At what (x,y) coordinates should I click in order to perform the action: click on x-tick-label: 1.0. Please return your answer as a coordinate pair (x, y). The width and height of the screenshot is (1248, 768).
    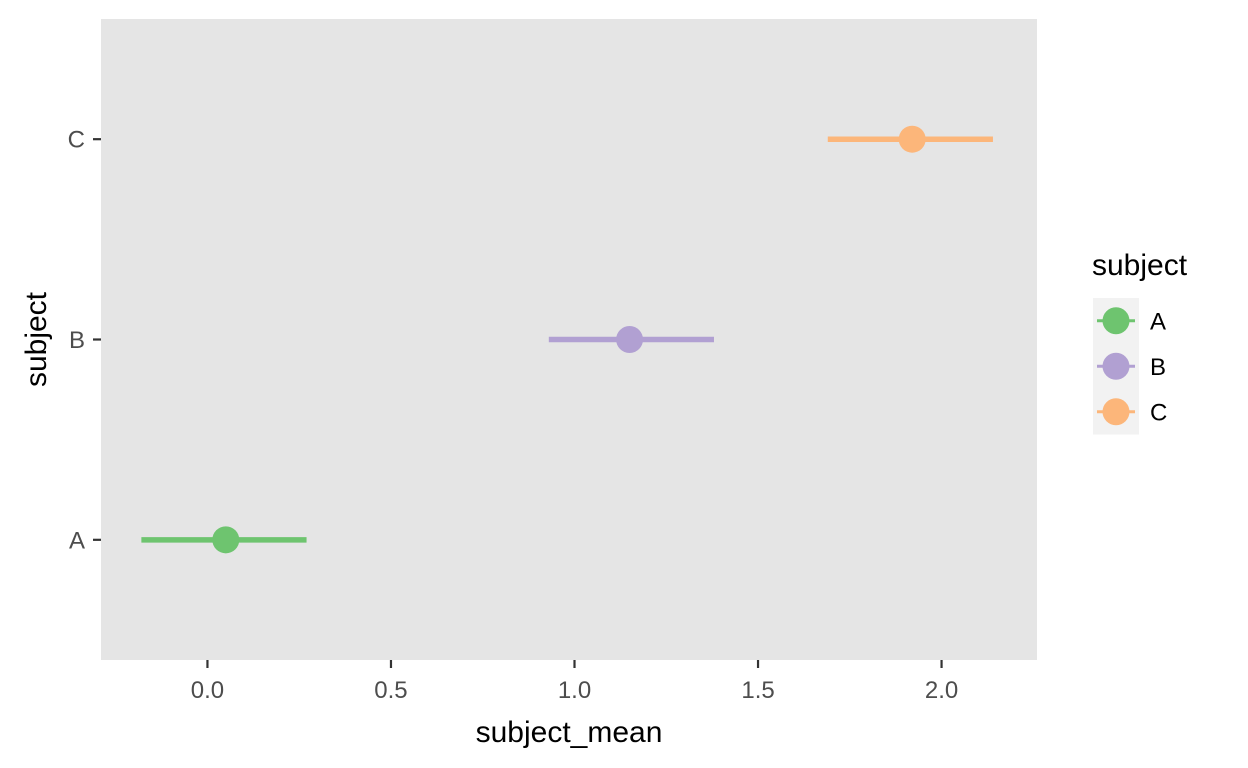
    Looking at the image, I should click on (574, 690).